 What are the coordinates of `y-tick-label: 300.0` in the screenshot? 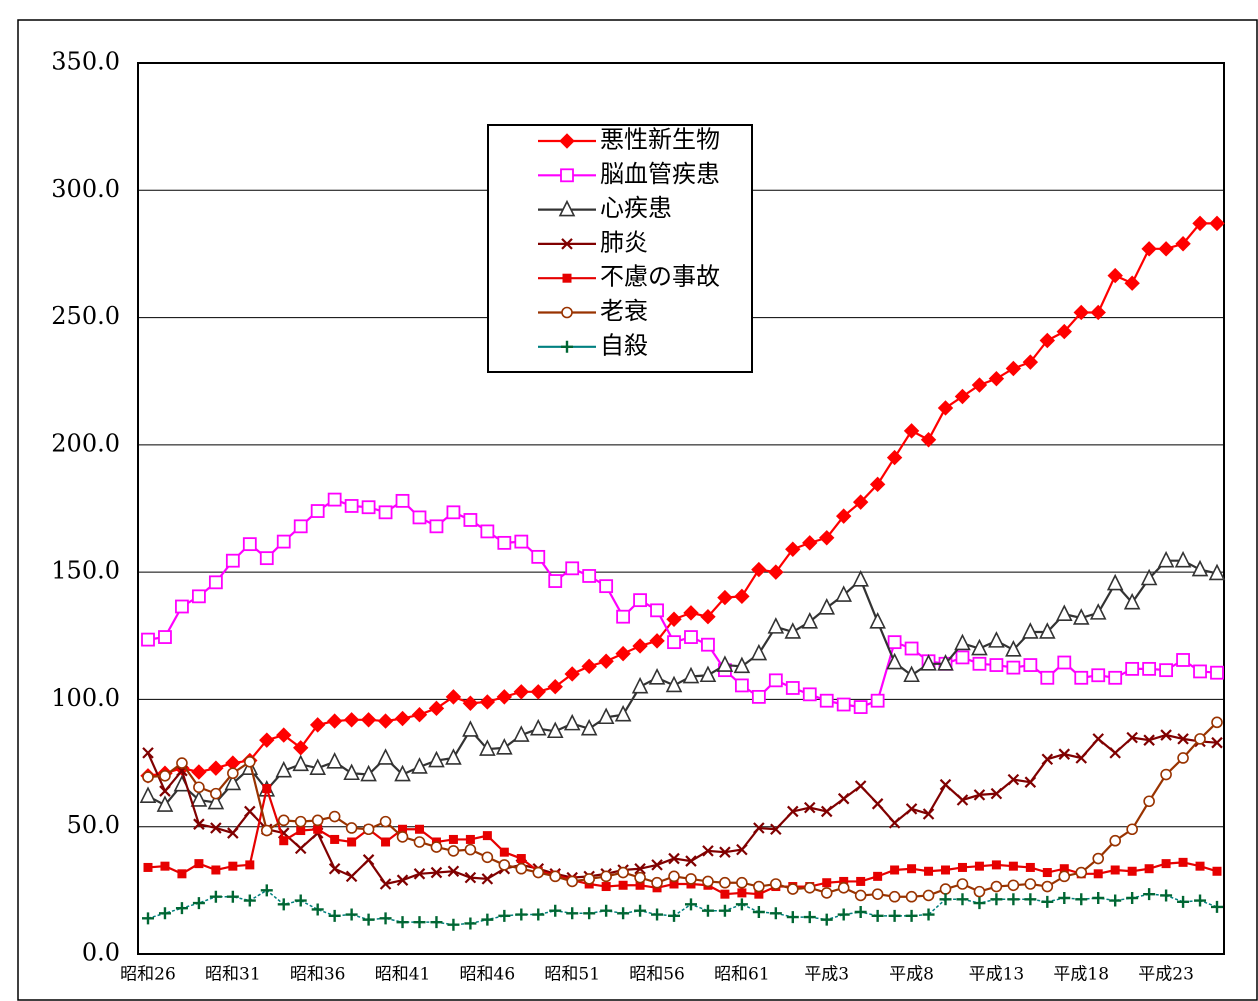 It's located at (85, 189).